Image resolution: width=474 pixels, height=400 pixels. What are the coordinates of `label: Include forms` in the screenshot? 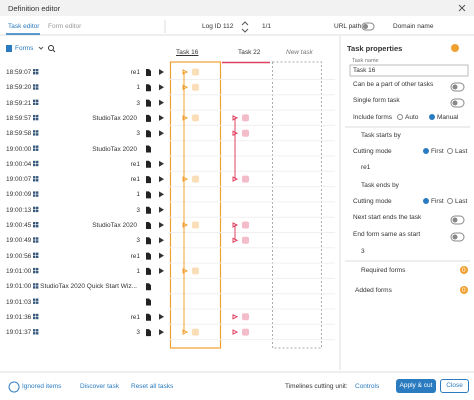 It's located at (373, 117).